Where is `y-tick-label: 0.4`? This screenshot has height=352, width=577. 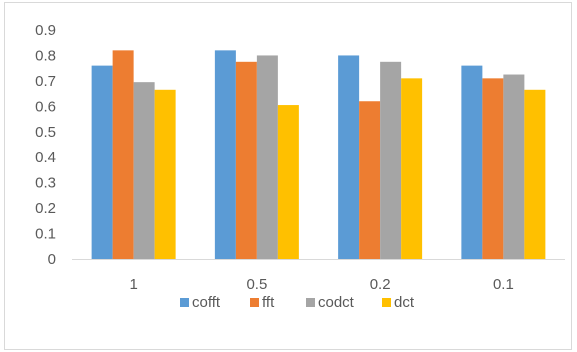
y-tick-label: 0.4 is located at coordinates (45, 157).